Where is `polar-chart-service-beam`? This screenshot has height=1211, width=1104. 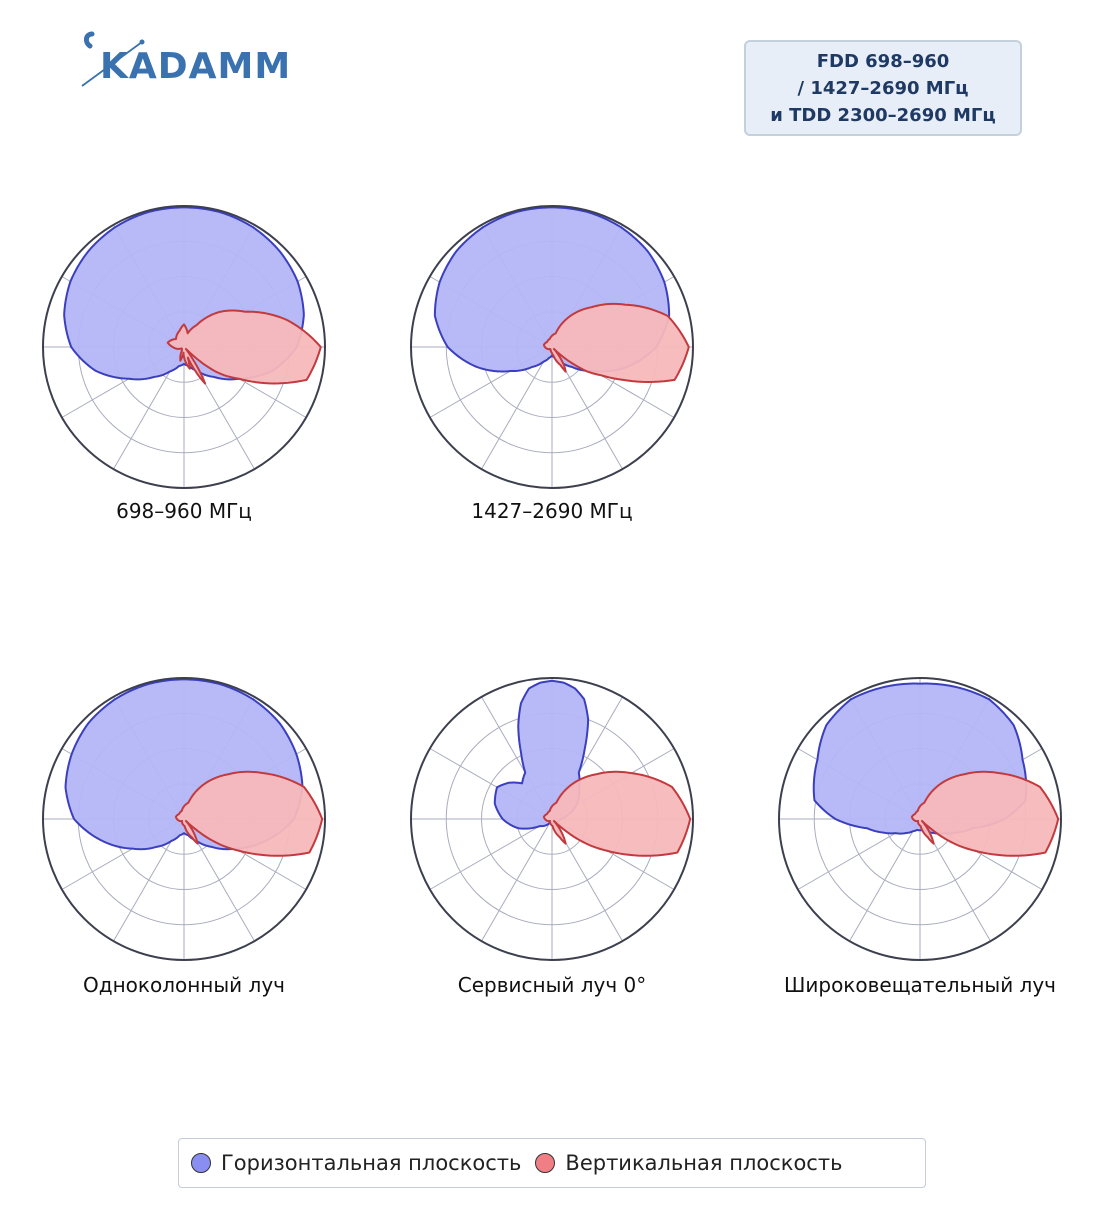 polar-chart-service-beam is located at coordinates (552, 819).